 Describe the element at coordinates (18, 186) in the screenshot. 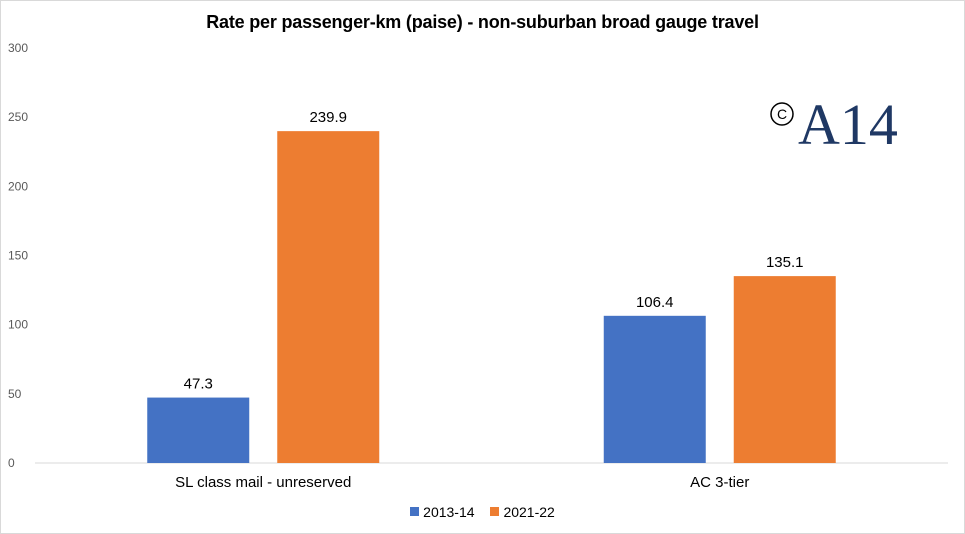

I see `y-tick-label: 200` at that location.